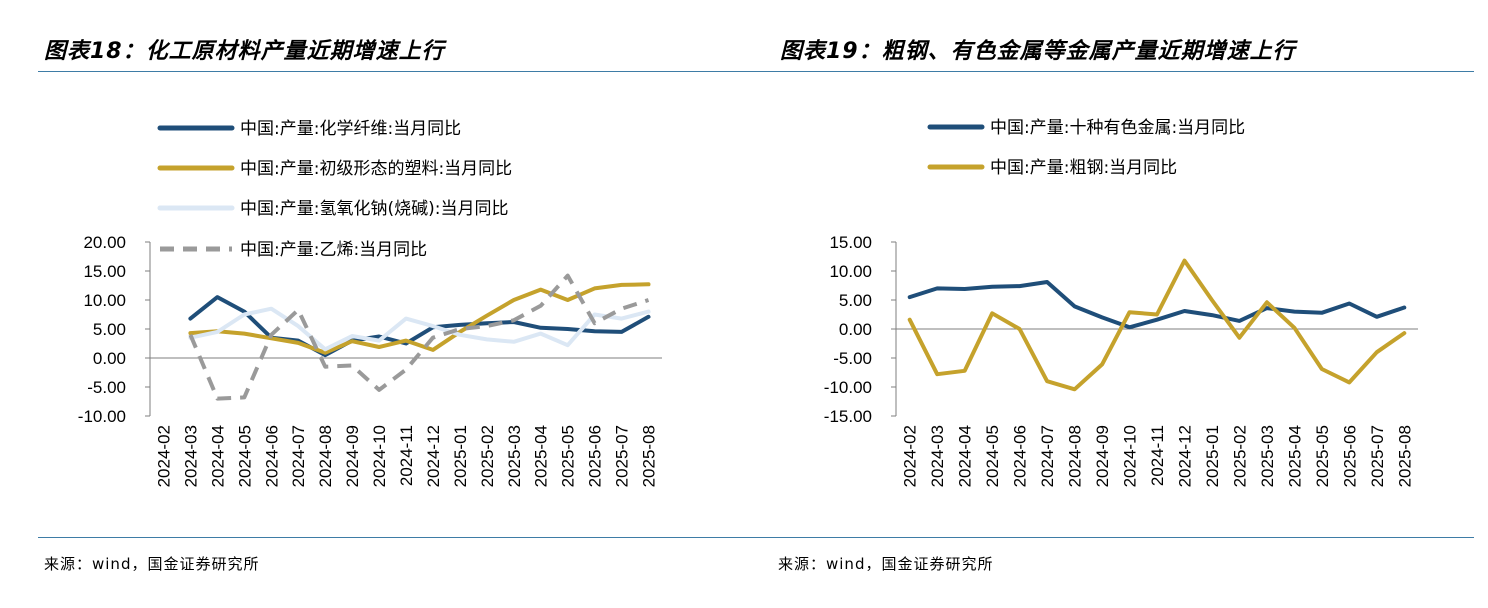 The width and height of the screenshot is (1488, 608). I want to click on right-legend-label: 中国:产量:粗钢:当月同比, so click(1083, 168).